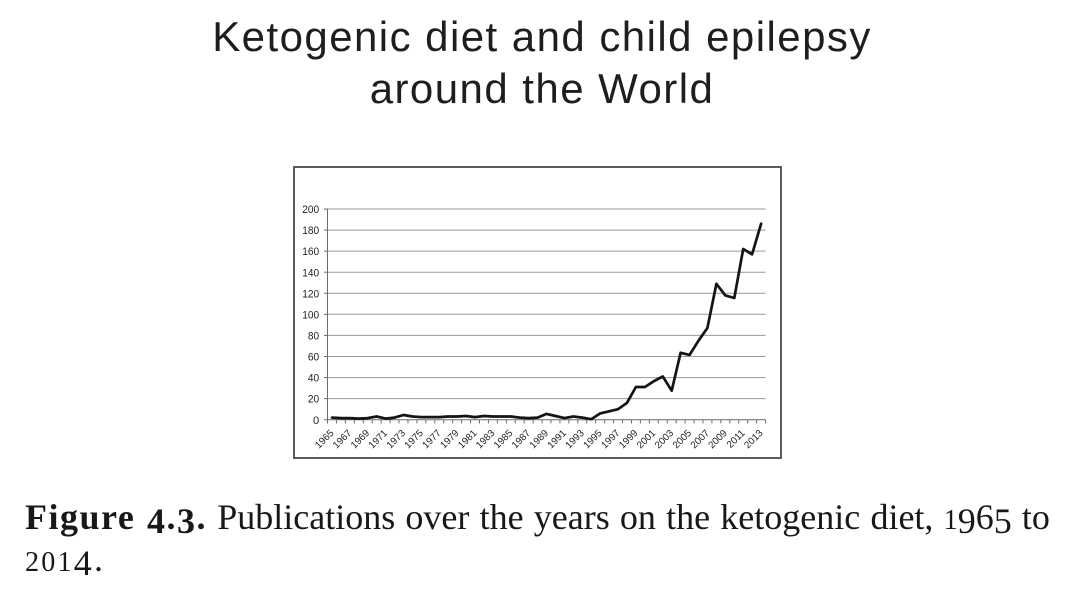  What do you see at coordinates (576, 440) in the screenshot?
I see `svg-text: 1993` at bounding box center [576, 440].